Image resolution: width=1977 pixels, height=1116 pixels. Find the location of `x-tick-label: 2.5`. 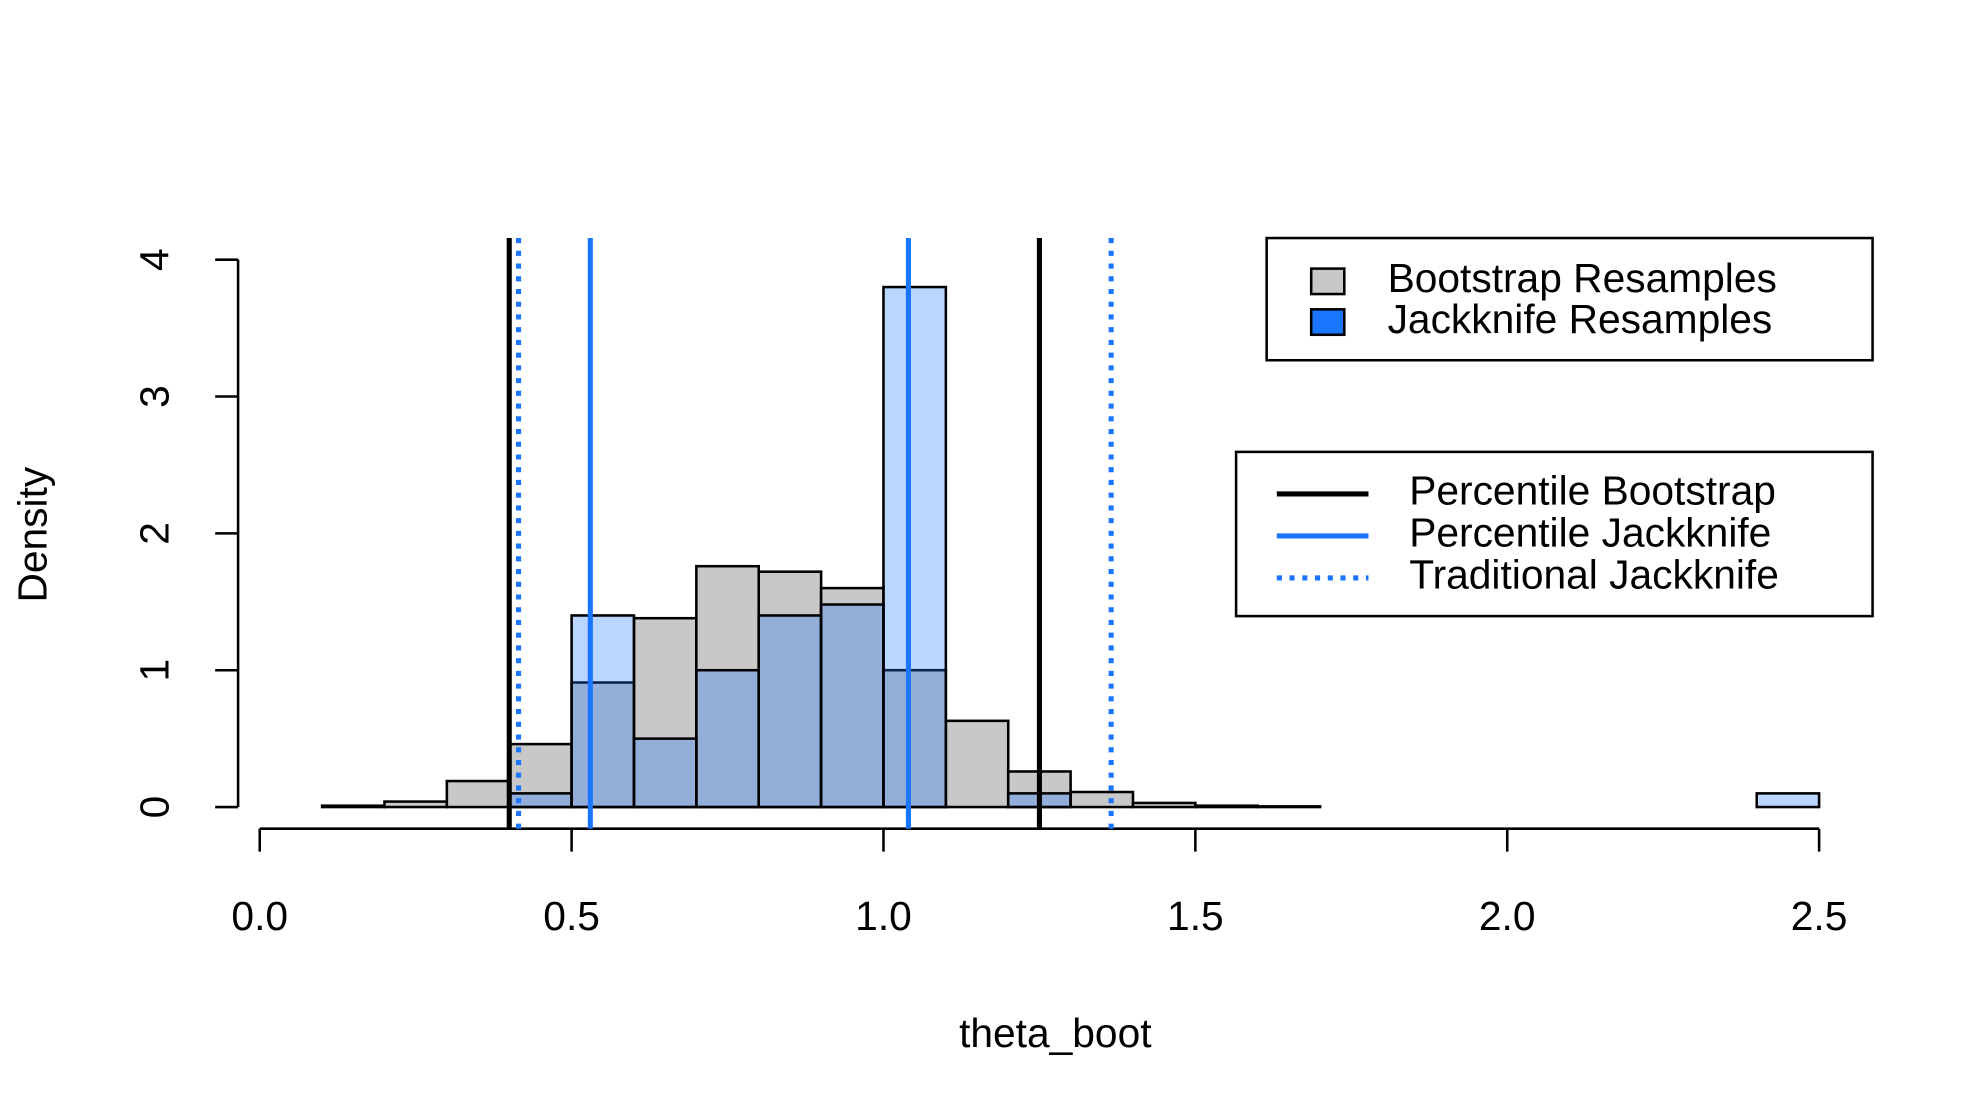

x-tick-label: 2.5 is located at coordinates (1819, 916).